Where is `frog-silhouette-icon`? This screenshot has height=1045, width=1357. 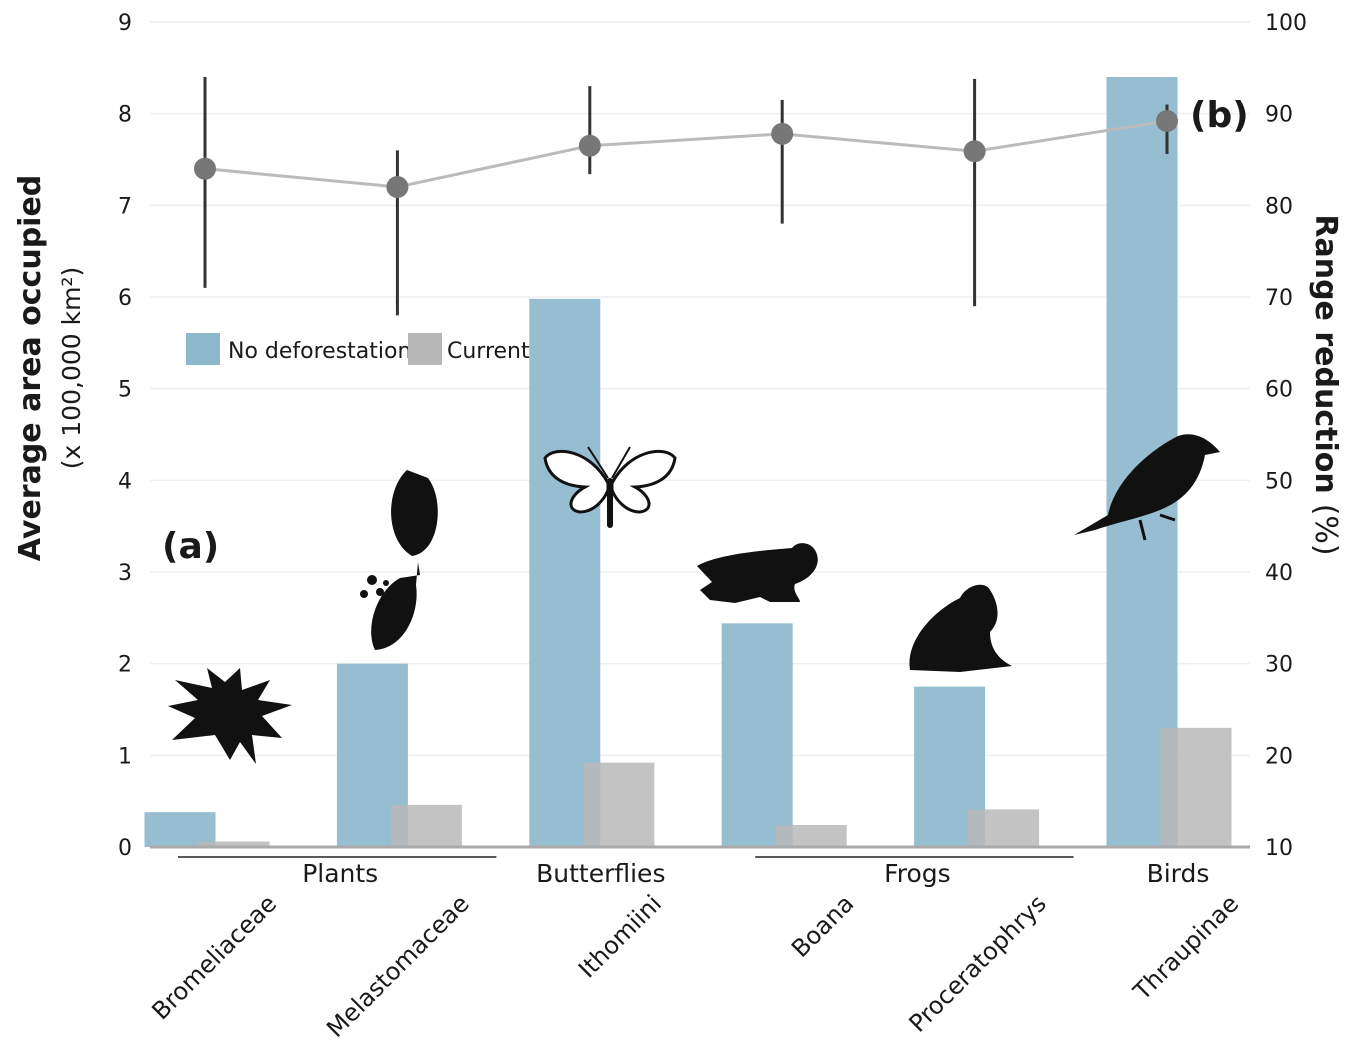 frog-silhouette-icon is located at coordinates (960, 628).